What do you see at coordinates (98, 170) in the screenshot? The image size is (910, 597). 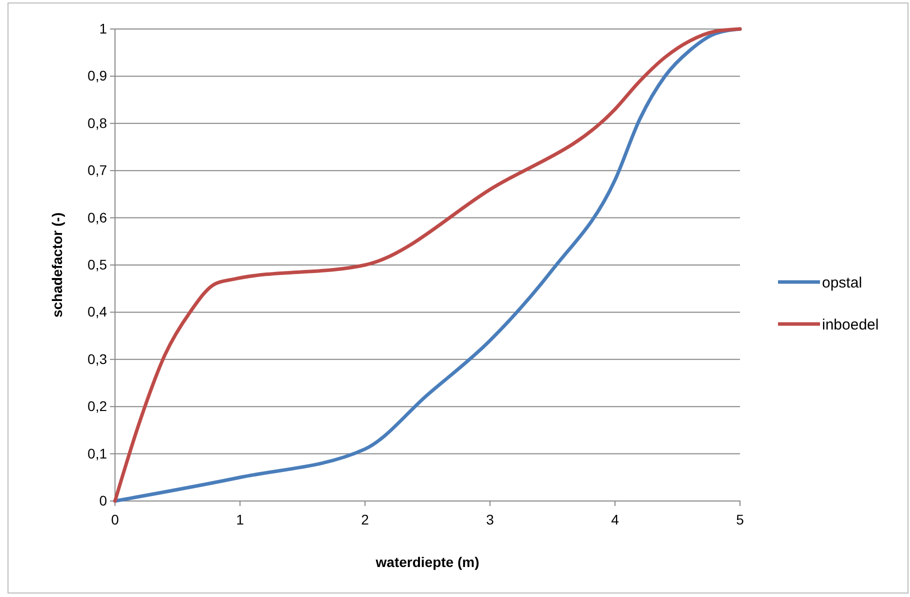 I see `y-tick-label: 0,7` at bounding box center [98, 170].